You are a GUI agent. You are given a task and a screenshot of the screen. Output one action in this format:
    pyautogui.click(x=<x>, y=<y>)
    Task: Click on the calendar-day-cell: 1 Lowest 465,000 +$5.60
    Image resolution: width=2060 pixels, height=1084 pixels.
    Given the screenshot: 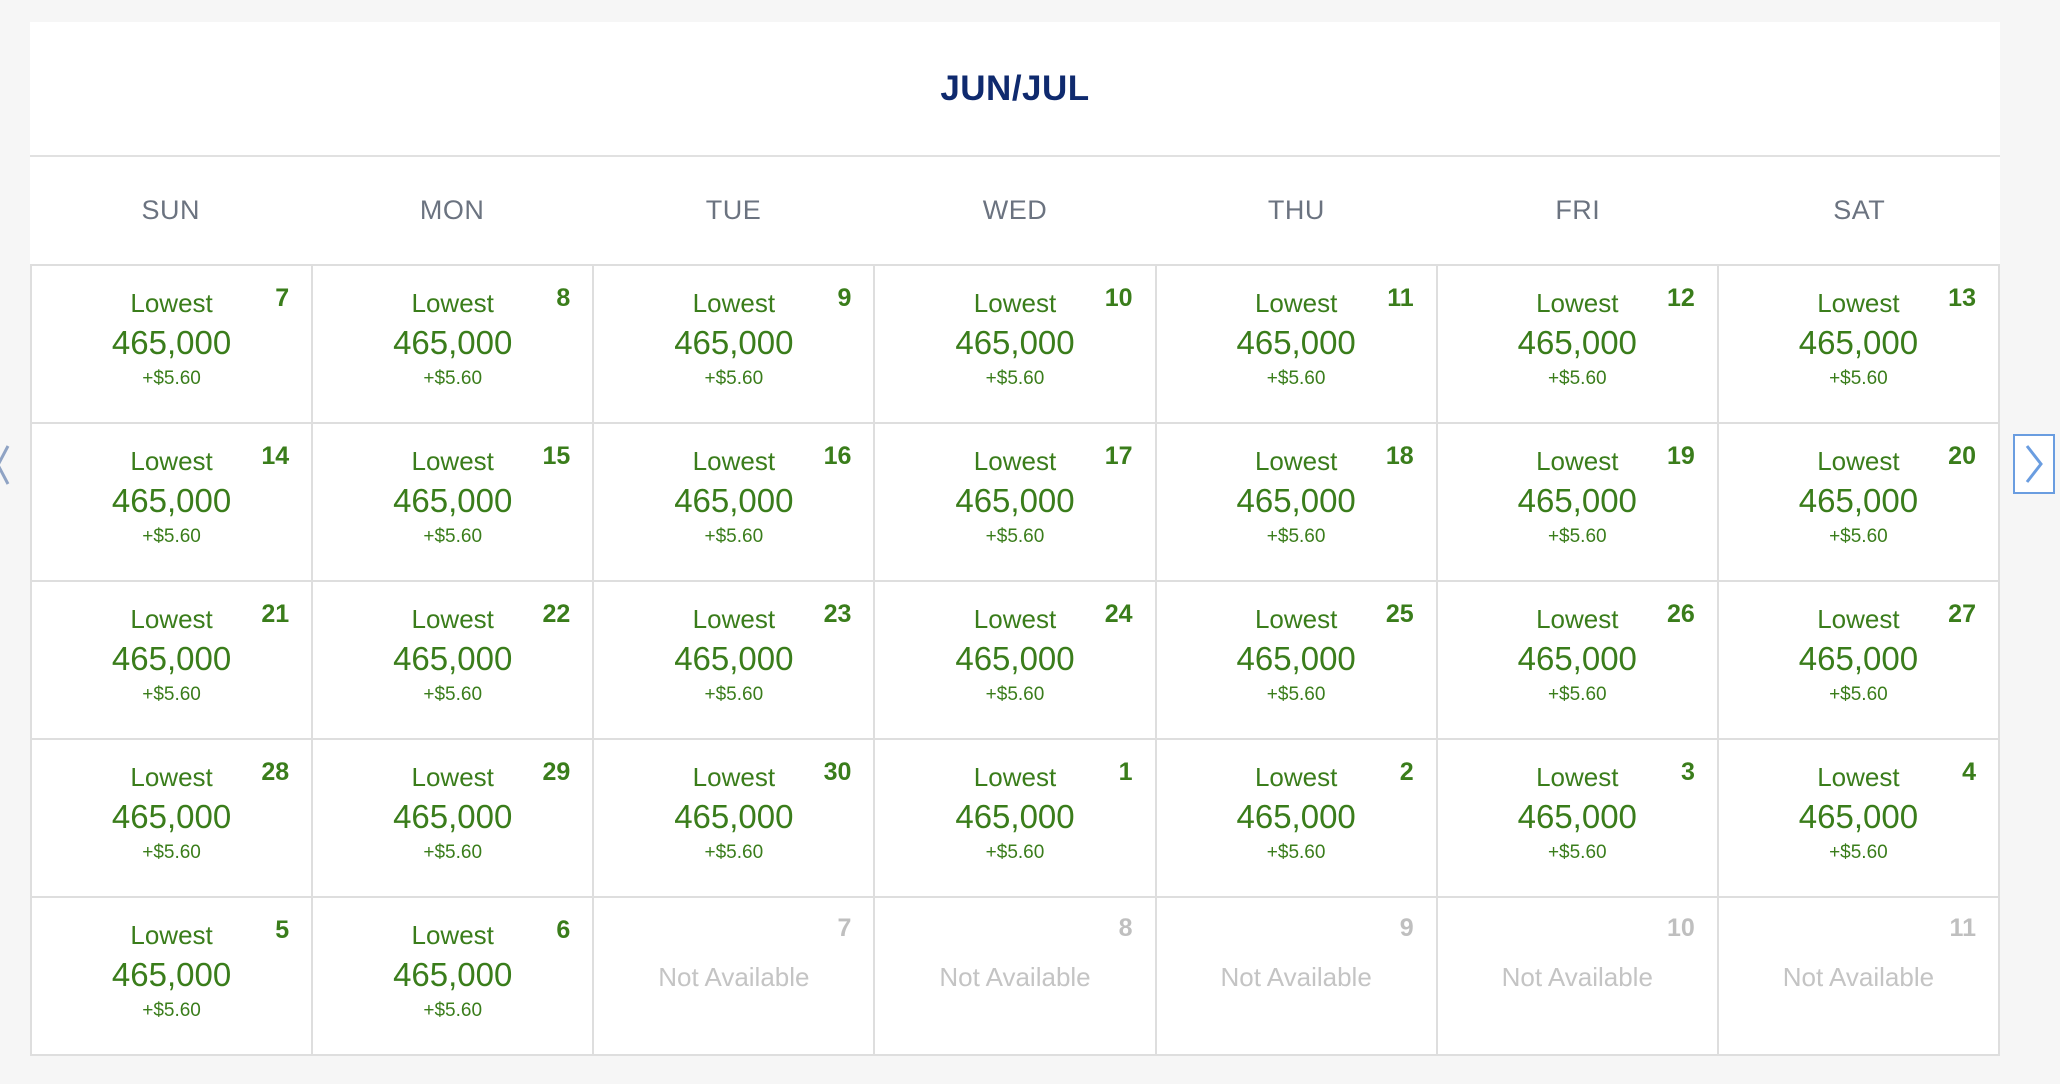 What is the action you would take?
    pyautogui.click(x=1016, y=819)
    